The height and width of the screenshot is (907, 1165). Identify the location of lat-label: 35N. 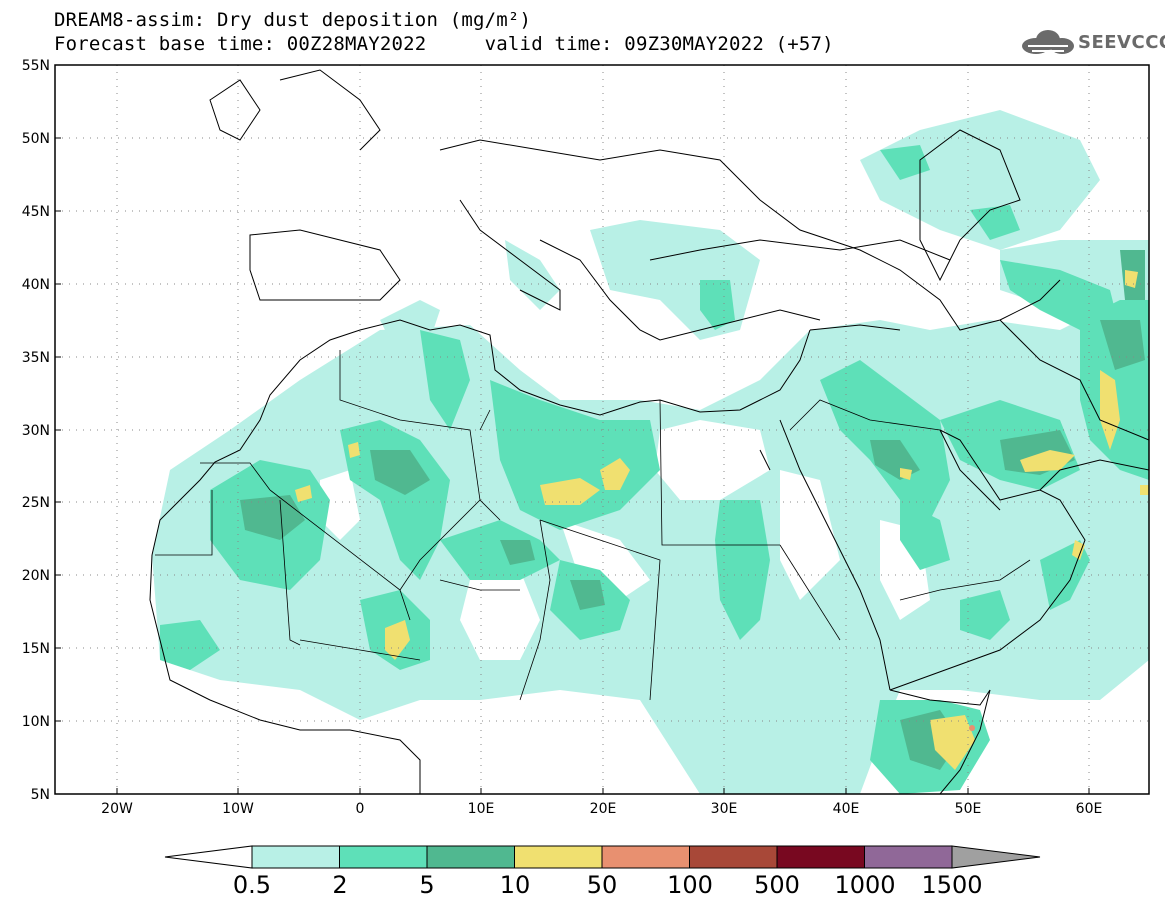
(36, 358).